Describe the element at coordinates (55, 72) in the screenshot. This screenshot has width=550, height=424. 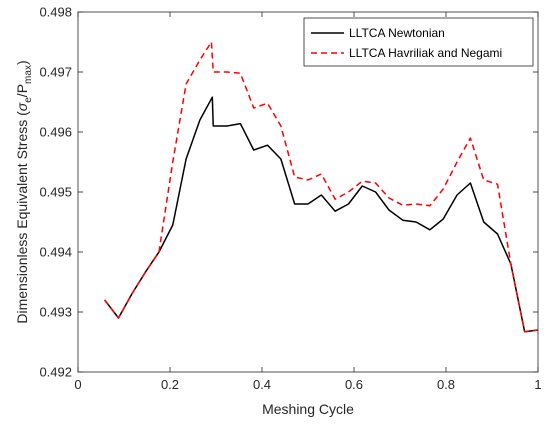
I see `y-tick-label: 0.497` at that location.